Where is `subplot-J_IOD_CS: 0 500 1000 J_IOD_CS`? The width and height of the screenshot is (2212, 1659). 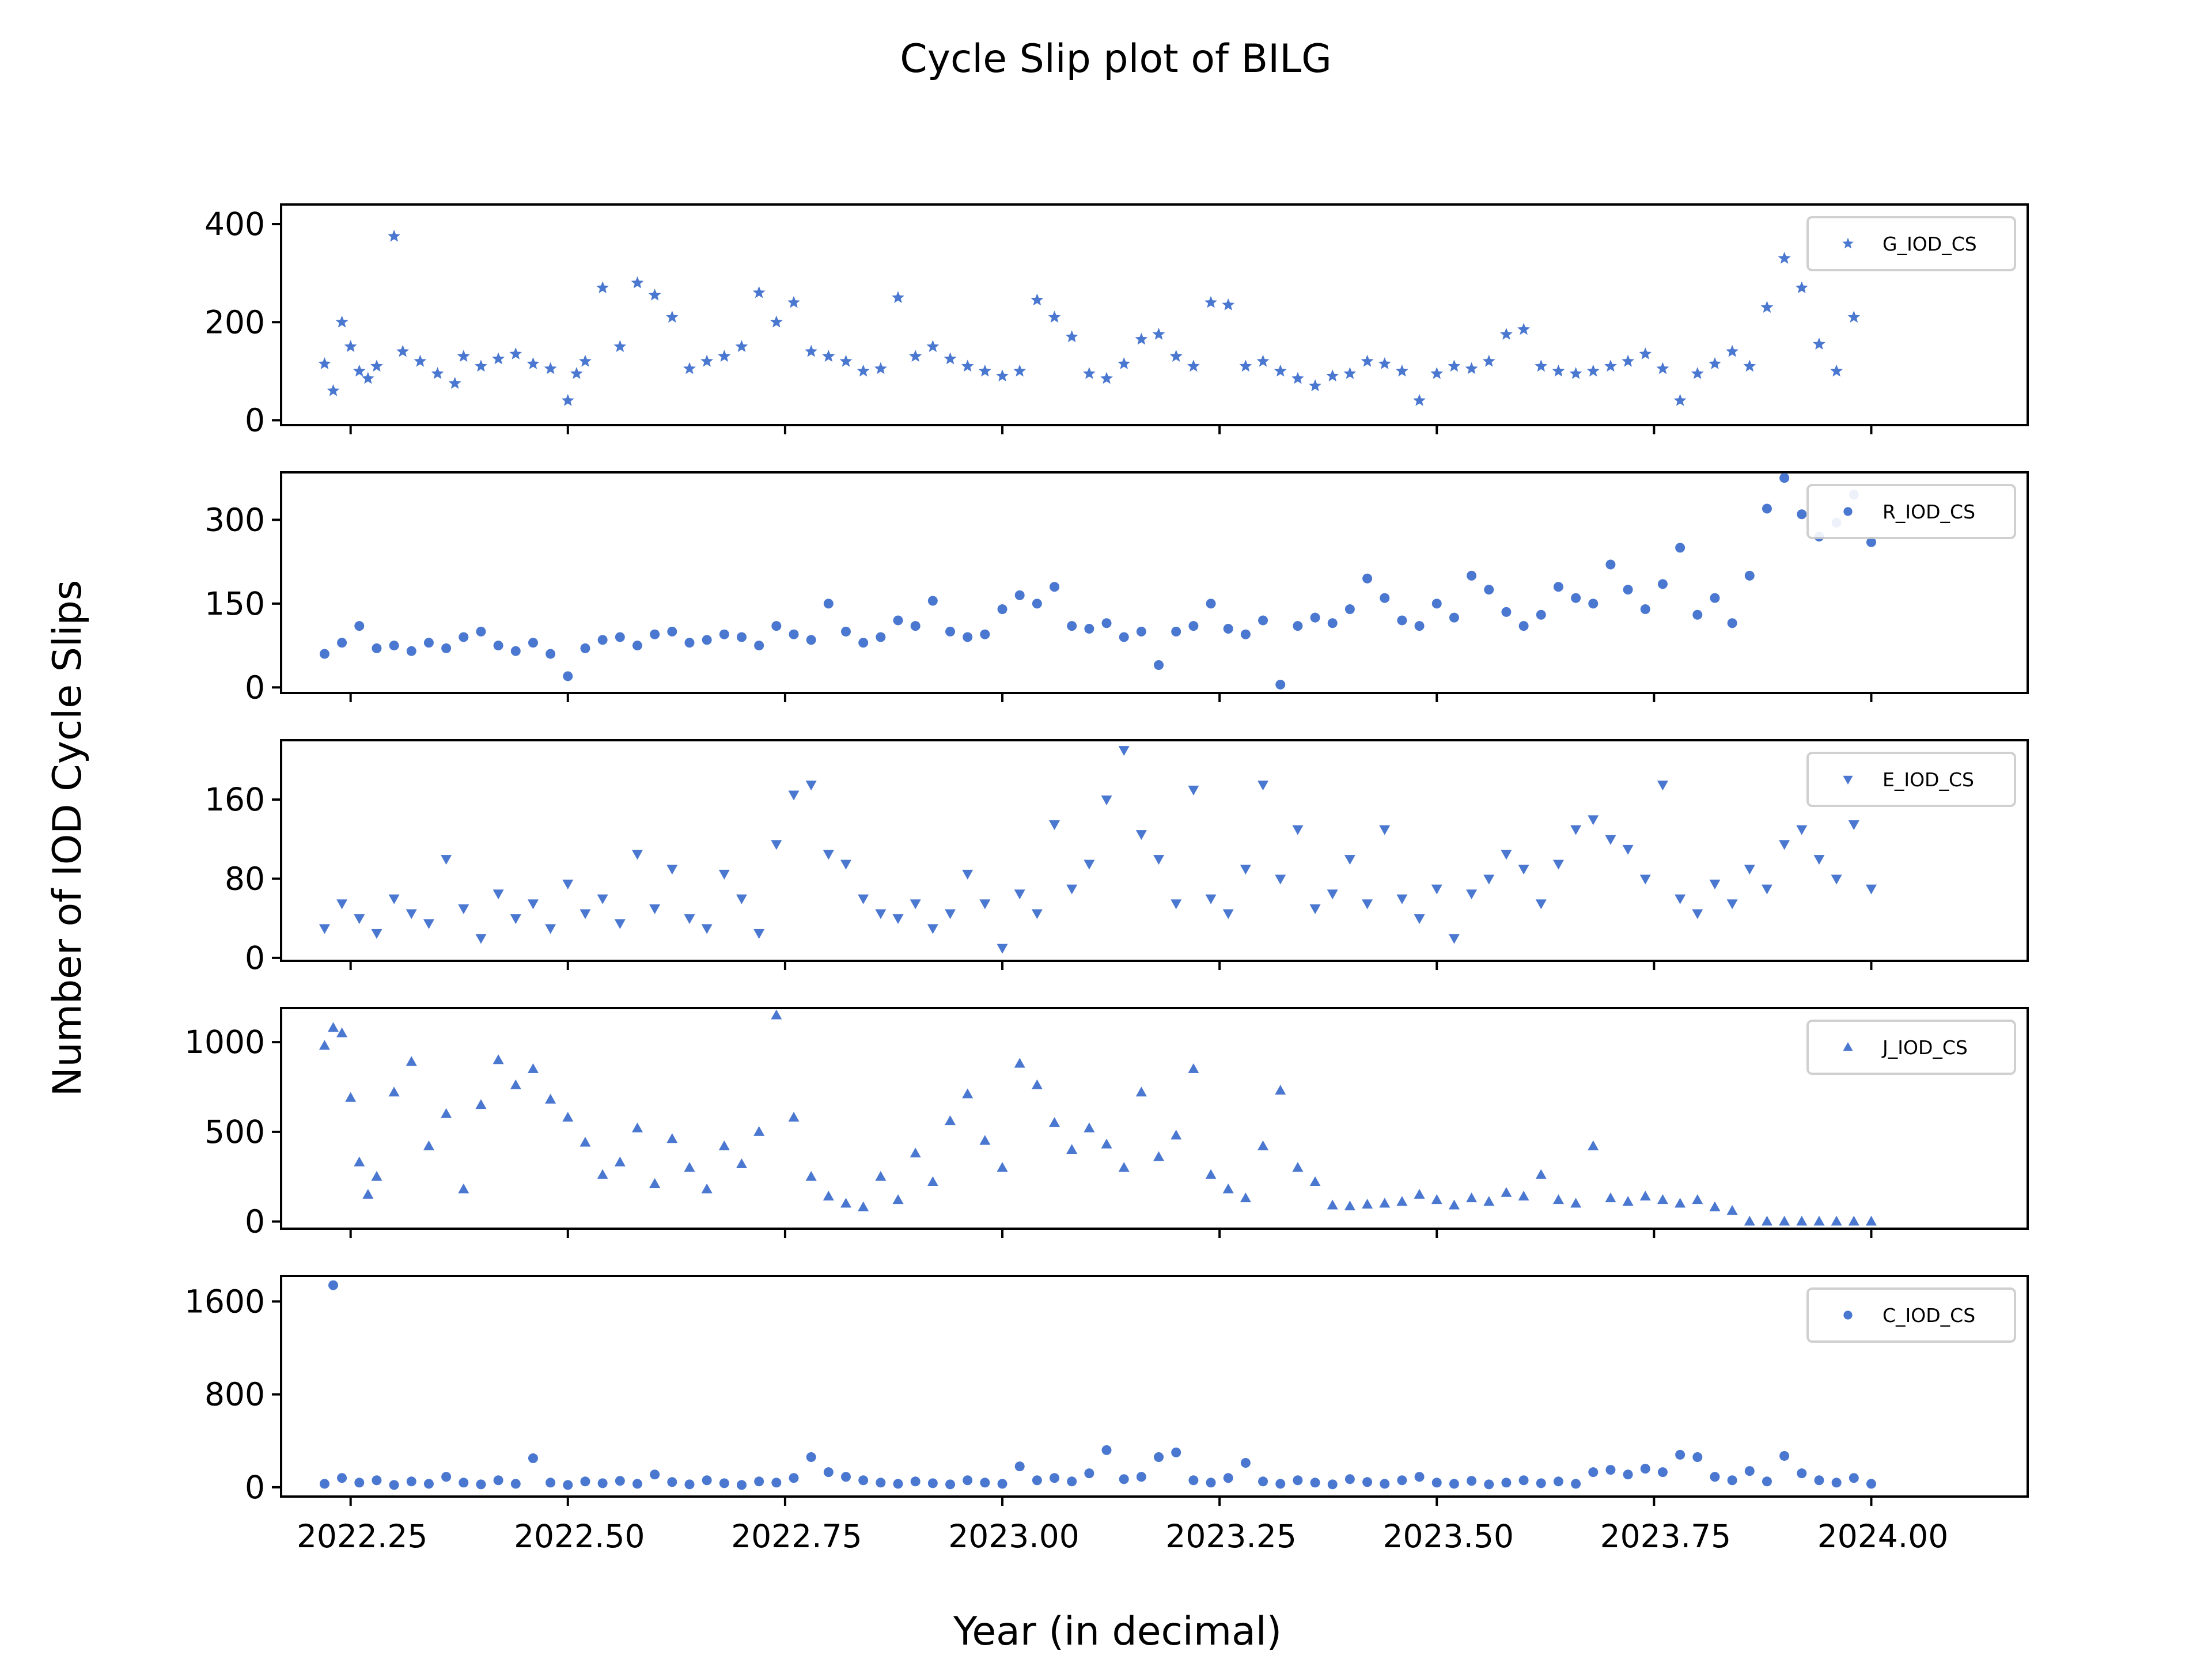
subplot-J_IOD_CS: 0 500 1000 J_IOD_CS is located at coordinates (1106, 1123).